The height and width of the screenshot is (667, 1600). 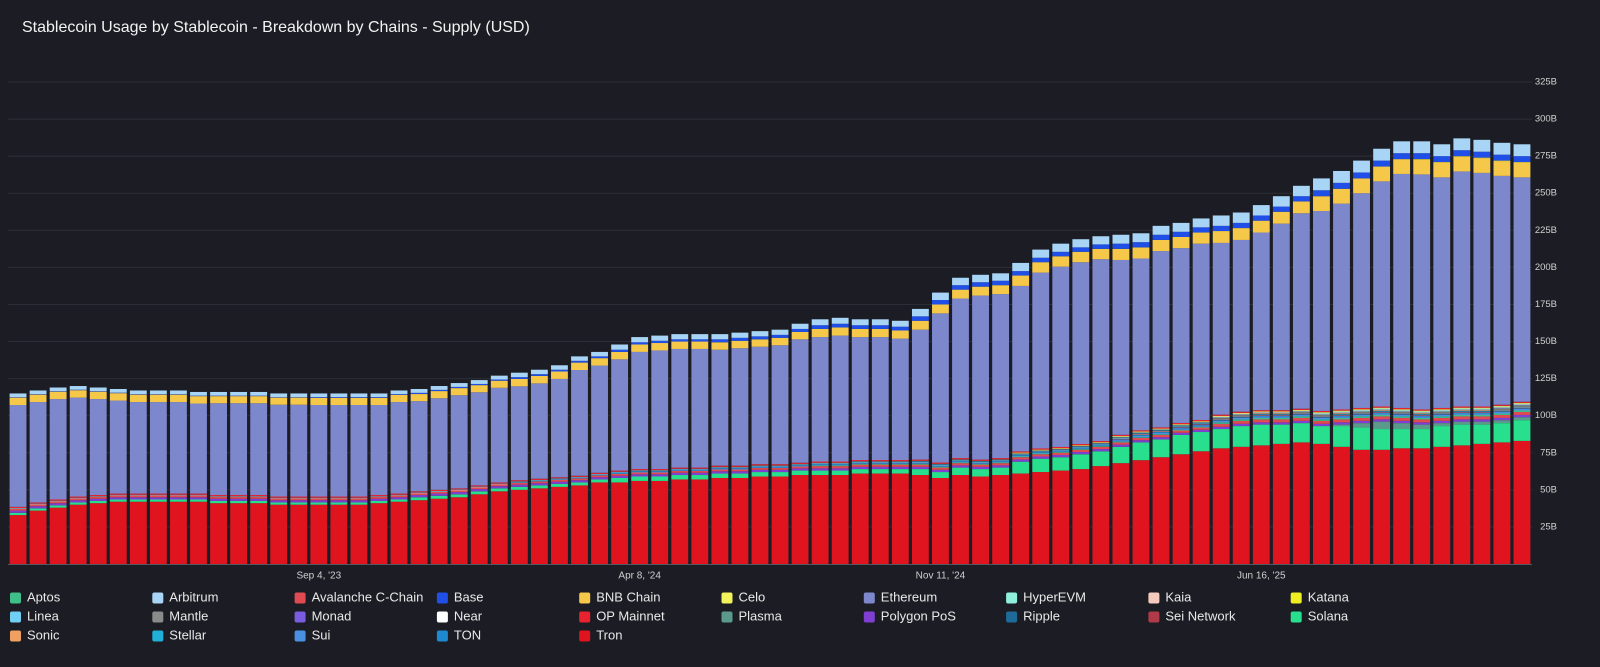 What do you see at coordinates (318, 576) in the screenshot?
I see `x-tick-label: Sep 4, '23` at bounding box center [318, 576].